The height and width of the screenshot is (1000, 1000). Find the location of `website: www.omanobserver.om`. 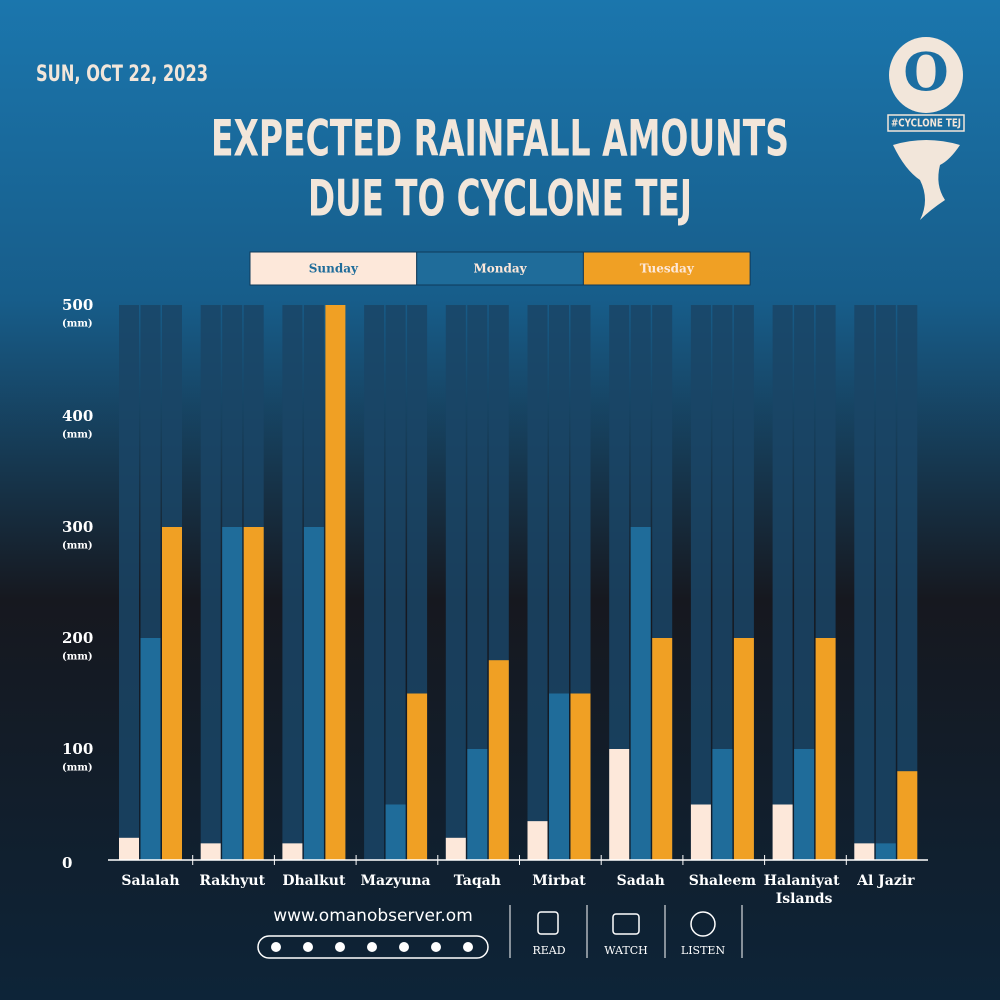

website: www.omanobserver.om is located at coordinates (373, 916).